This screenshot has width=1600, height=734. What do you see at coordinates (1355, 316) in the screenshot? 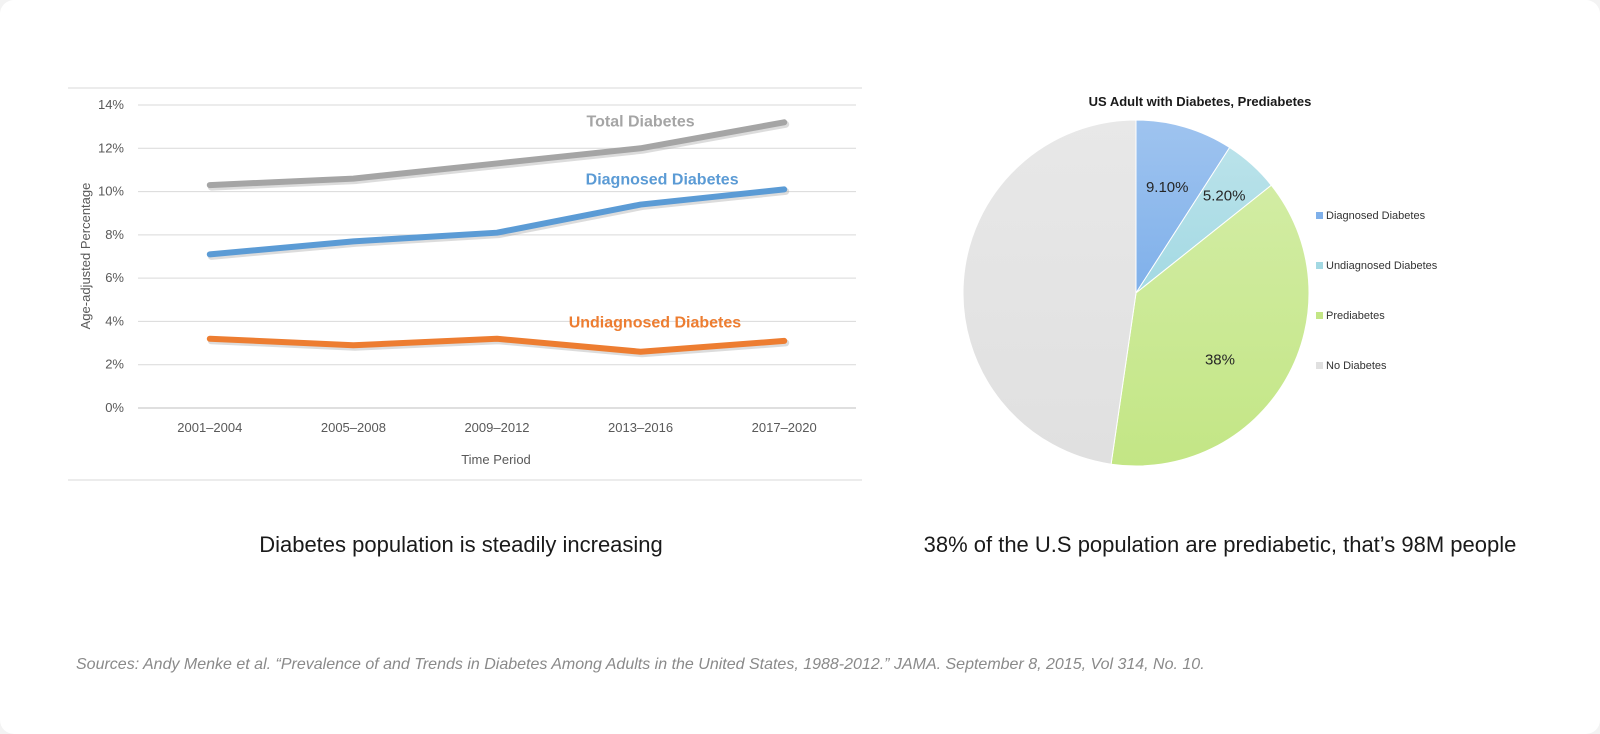
I see `legend-label: Prediabetes` at bounding box center [1355, 316].